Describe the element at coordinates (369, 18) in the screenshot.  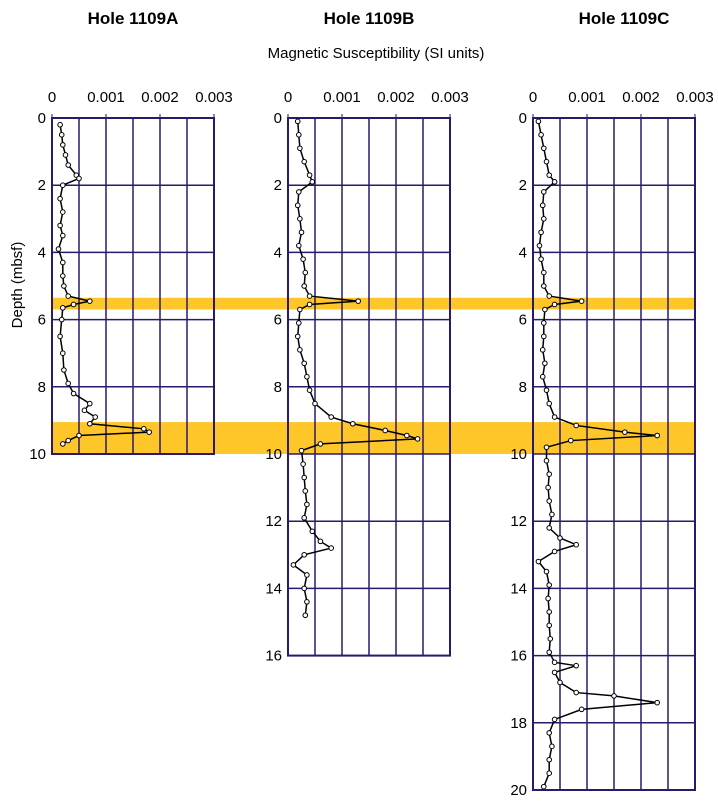
I see `panel-title: Hole 1109B` at that location.